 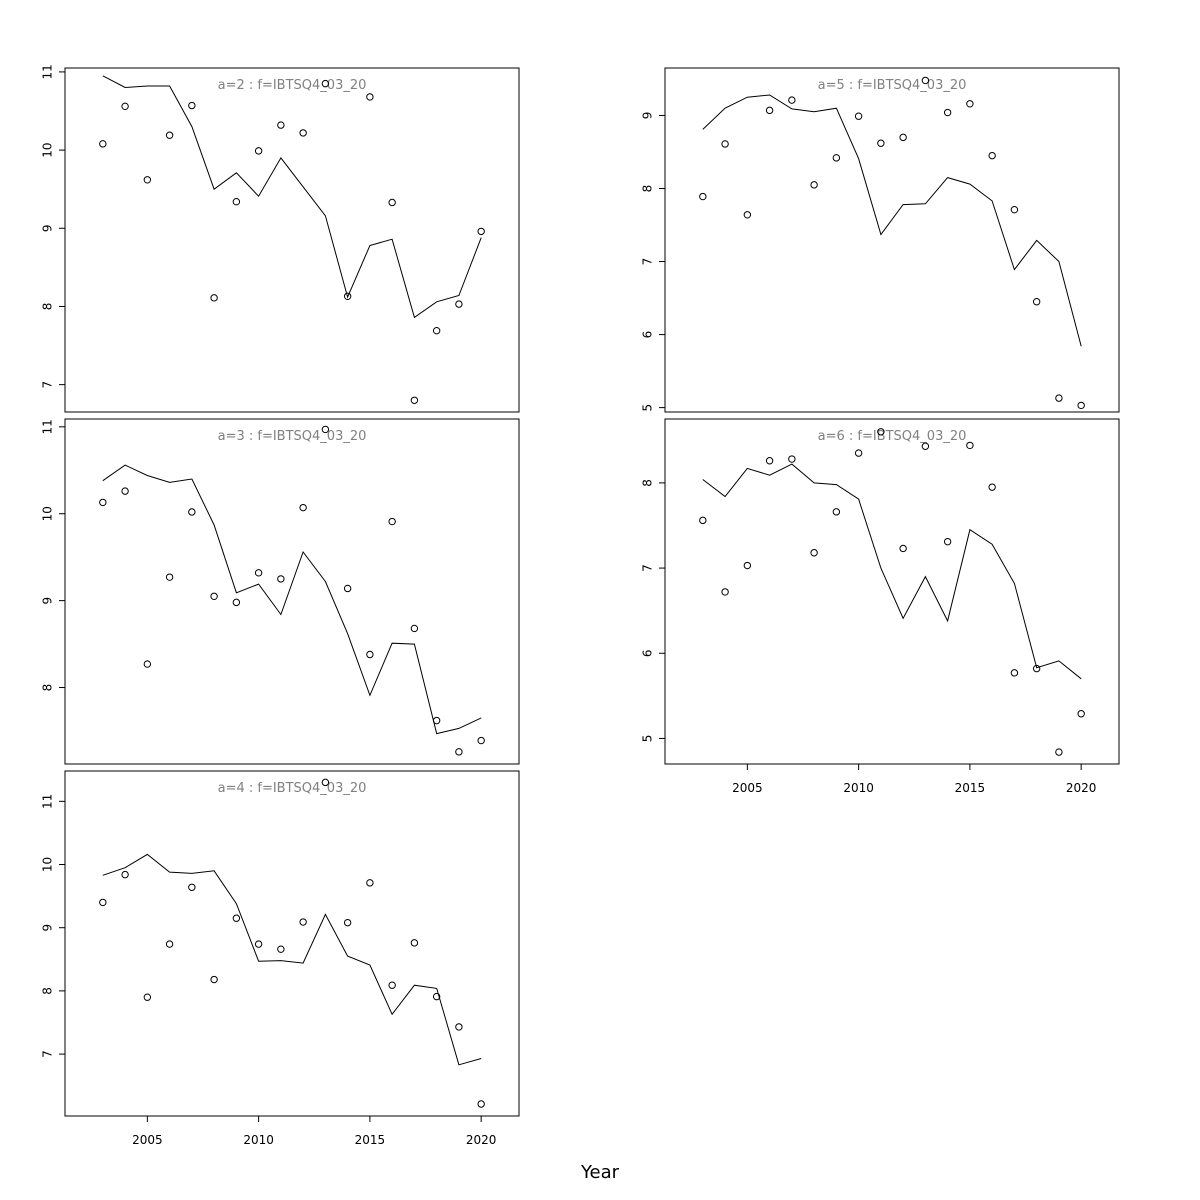 I want to click on panel-4: a=5 : f=IBTSQ4_03_20 5 6 7 8 9, so click(x=880, y=240).